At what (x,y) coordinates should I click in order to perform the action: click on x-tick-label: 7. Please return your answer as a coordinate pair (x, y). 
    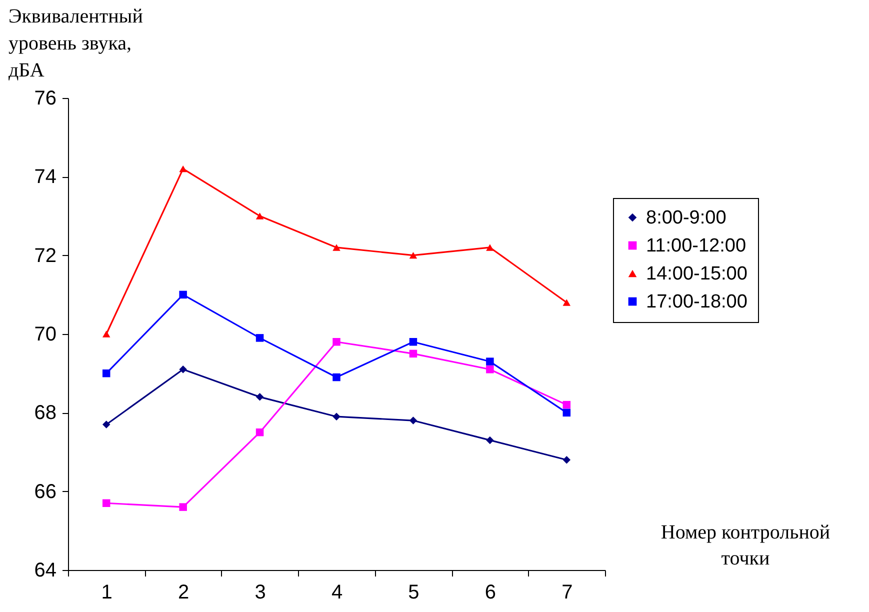
    Looking at the image, I should click on (567, 593).